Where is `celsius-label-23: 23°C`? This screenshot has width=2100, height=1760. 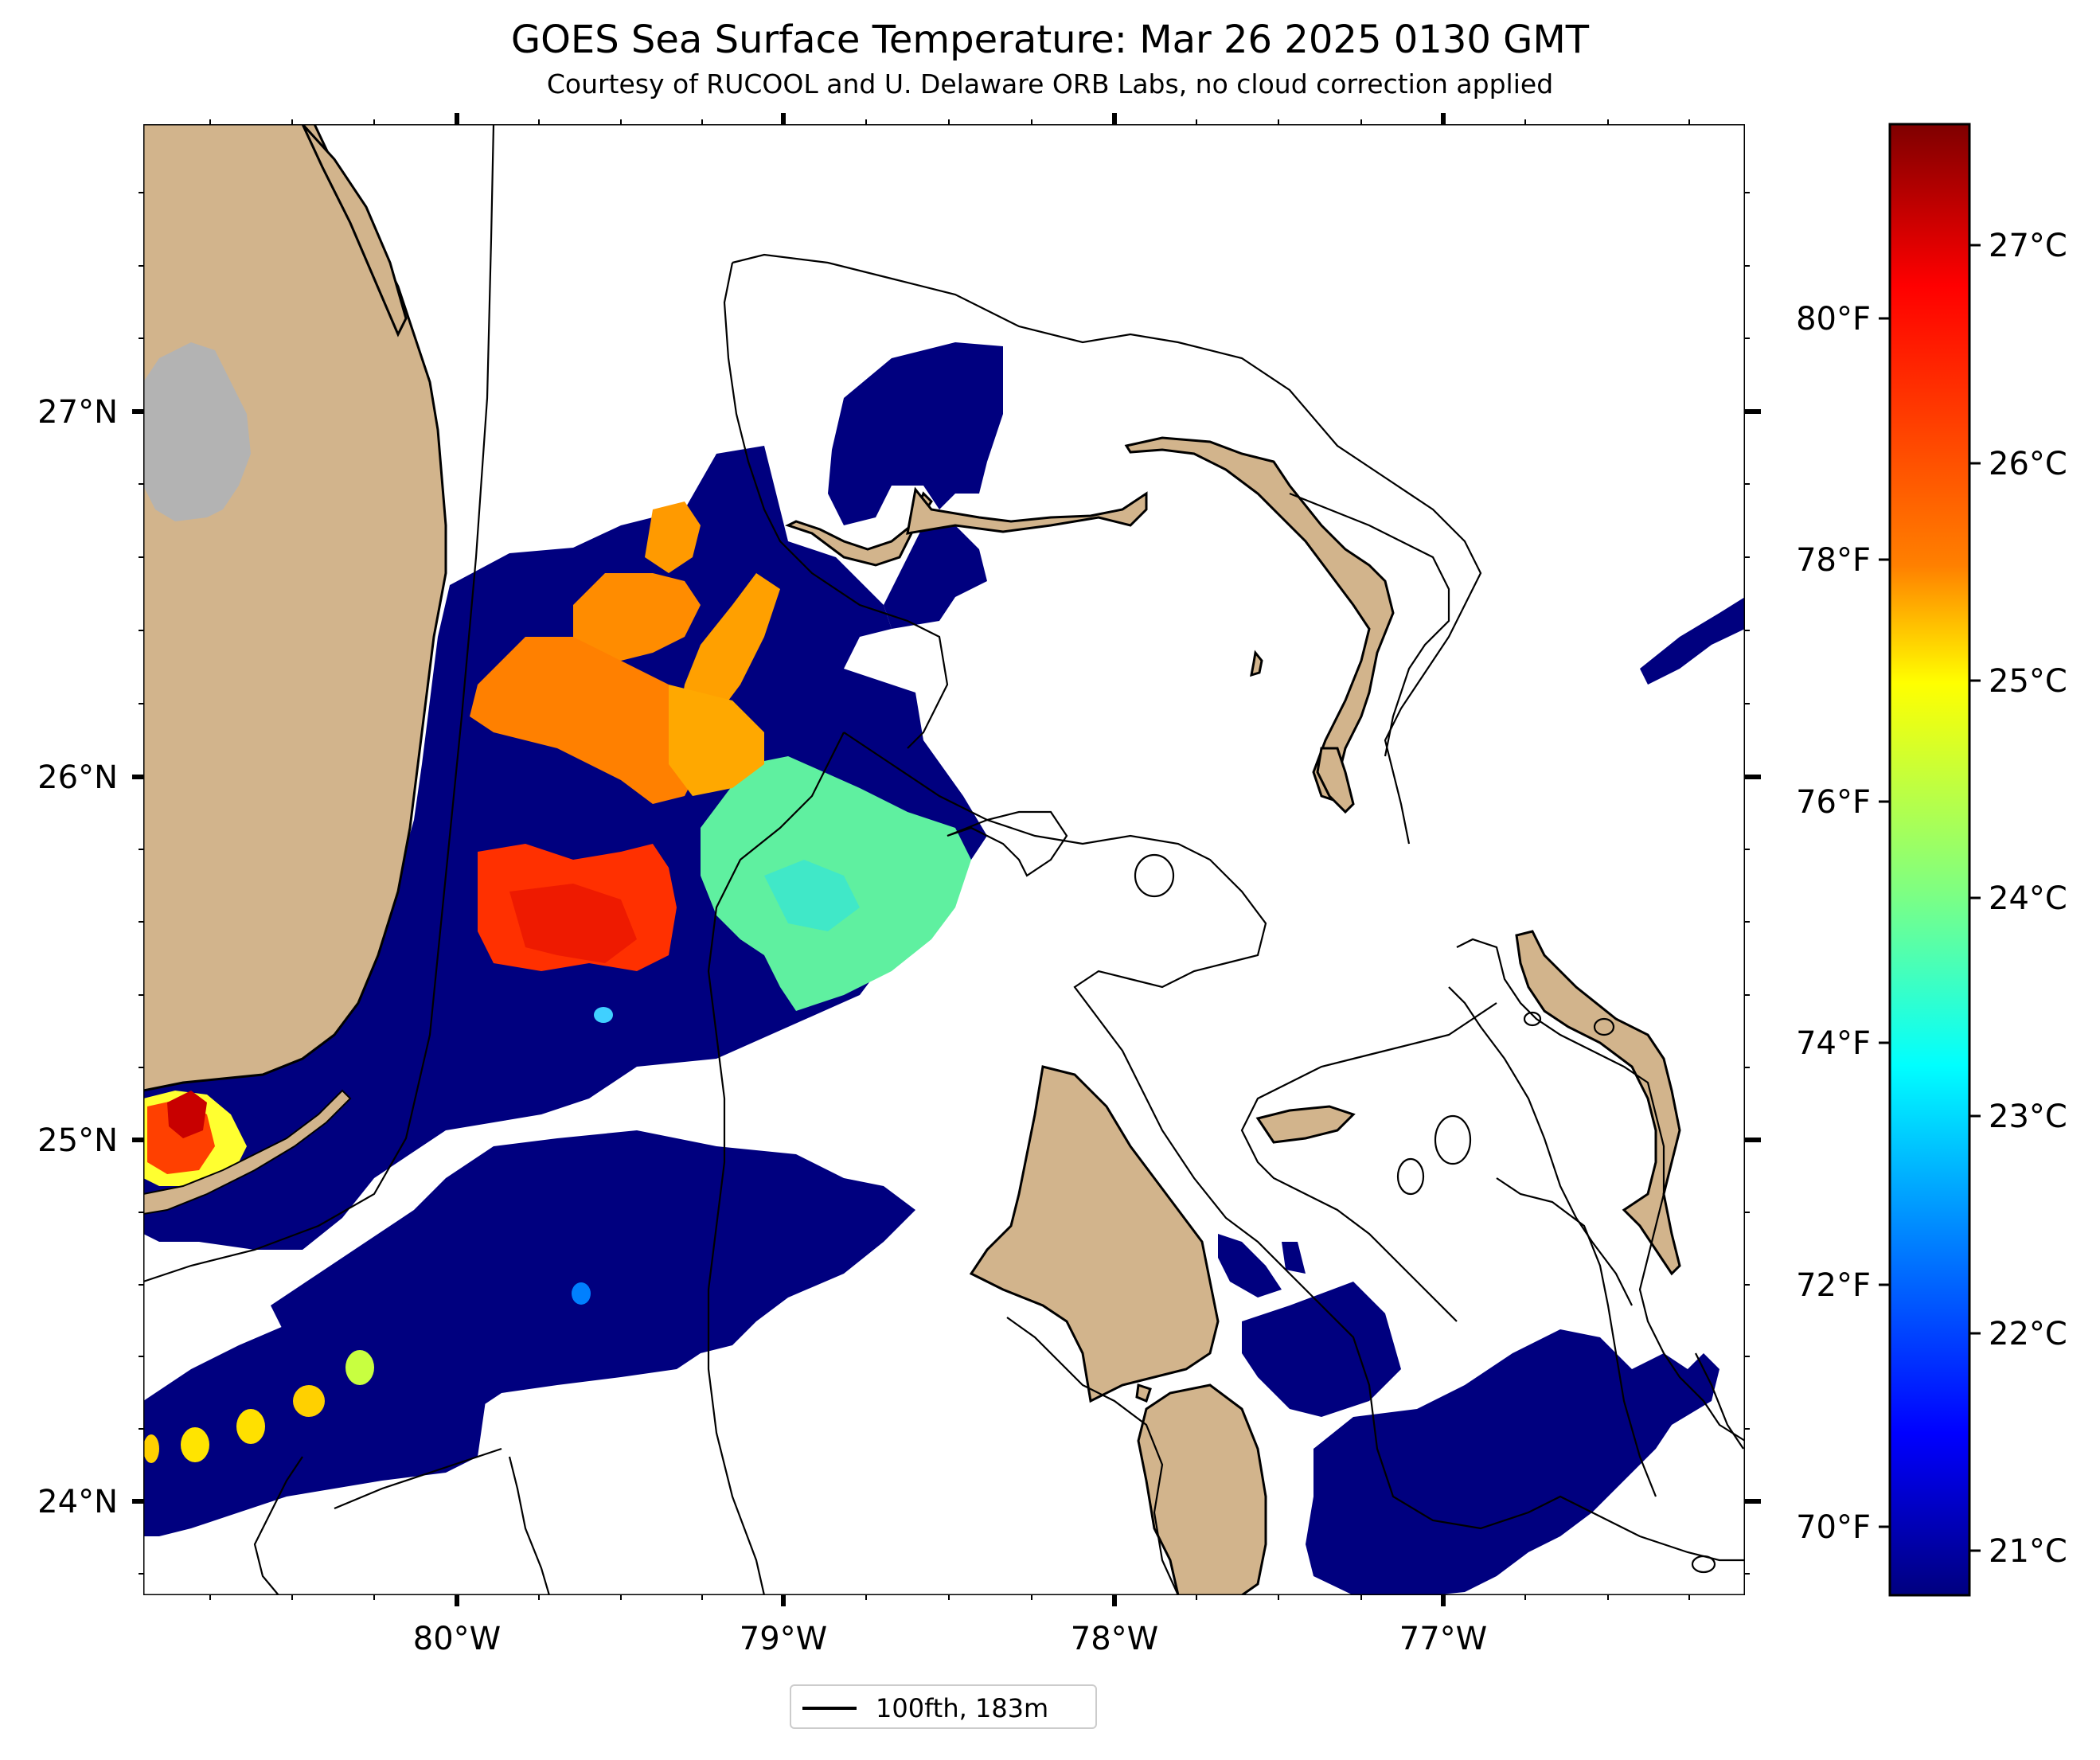 celsius-label-23: 23°C is located at coordinates (2028, 1117).